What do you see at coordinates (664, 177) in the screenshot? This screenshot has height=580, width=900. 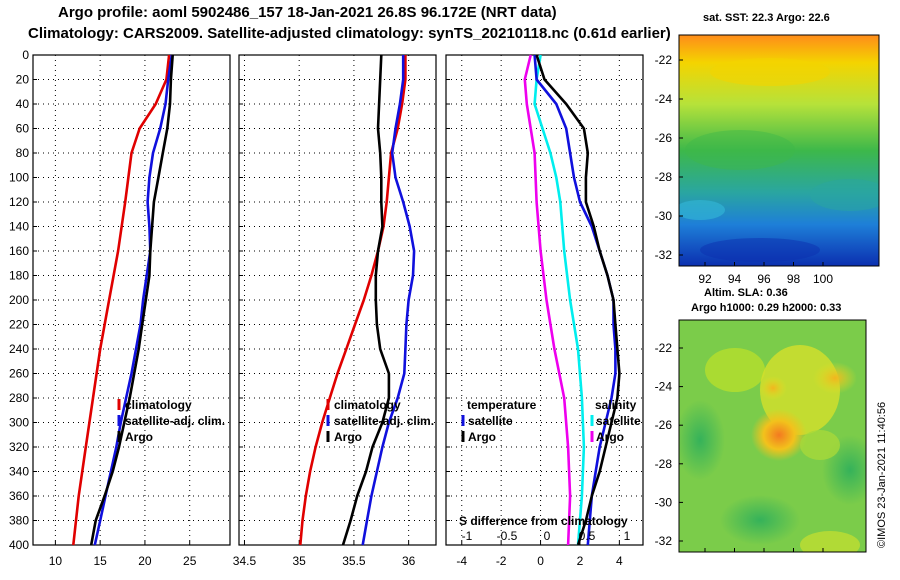 I see `sst-lat-label: -28` at bounding box center [664, 177].